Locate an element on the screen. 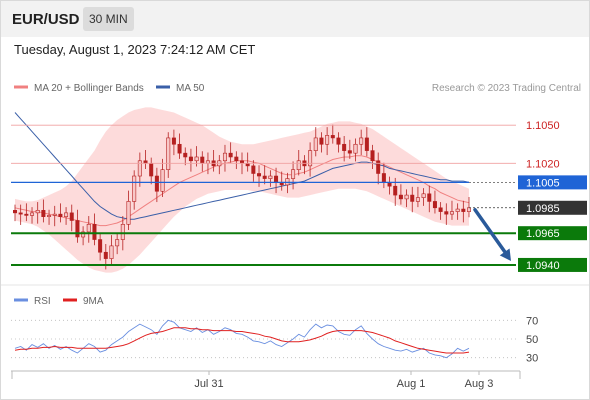 This screenshot has width=590, height=400. level-label-1.1005: 1.1005 is located at coordinates (543, 183).